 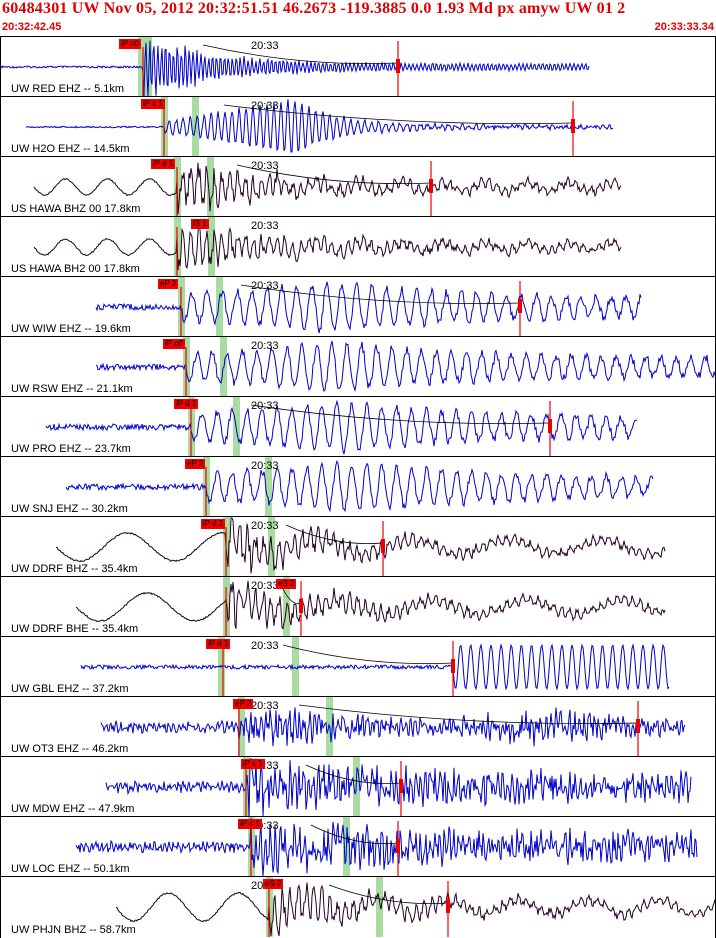 What do you see at coordinates (200, 224) in the screenshot?
I see `phase-pick-tag: iS 1` at bounding box center [200, 224].